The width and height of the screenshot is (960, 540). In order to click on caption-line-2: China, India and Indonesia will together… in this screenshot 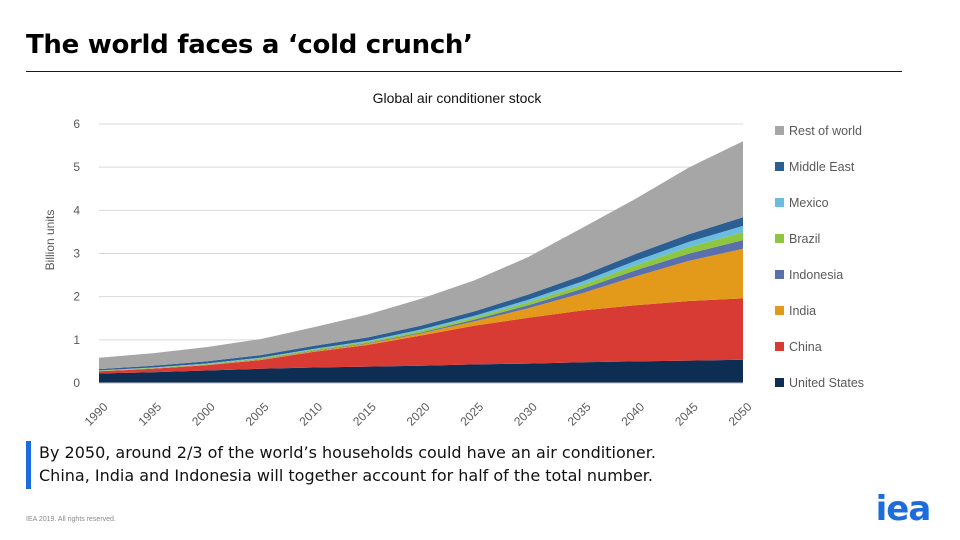, I will do `click(346, 475)`.